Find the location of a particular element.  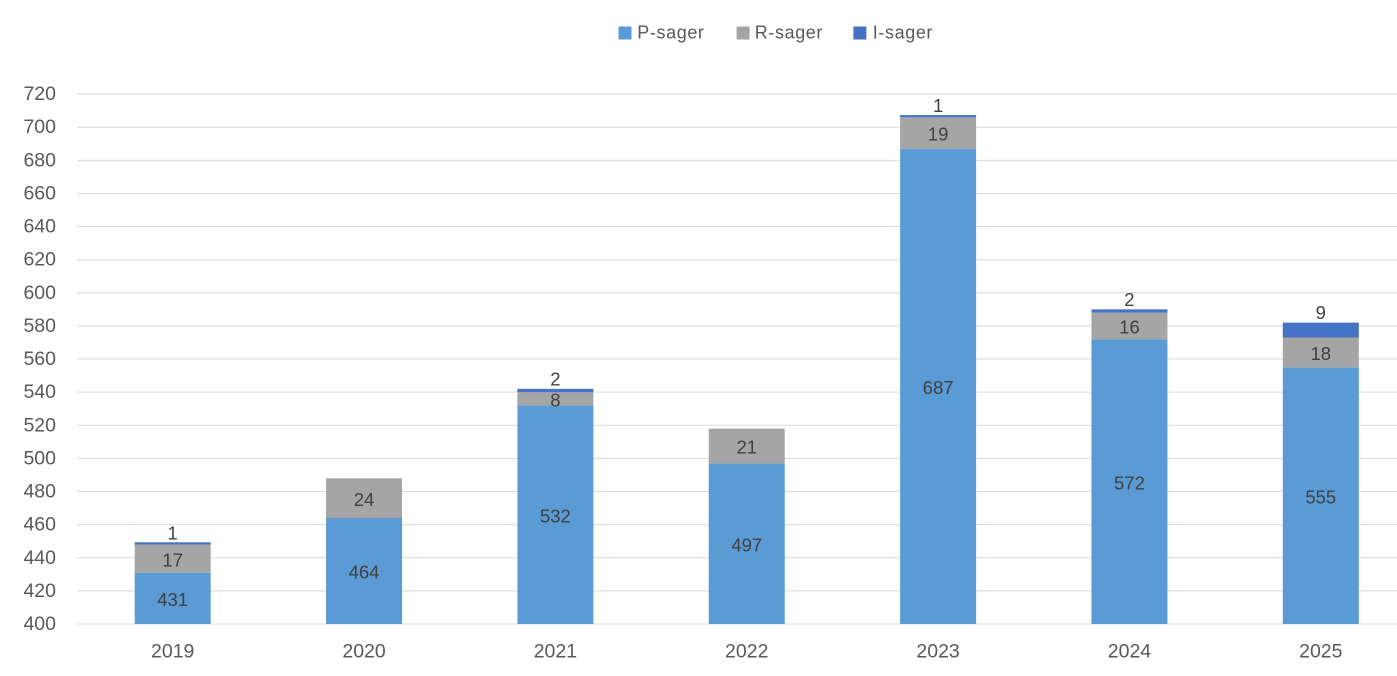

svg-text: 720 is located at coordinates (39, 94).